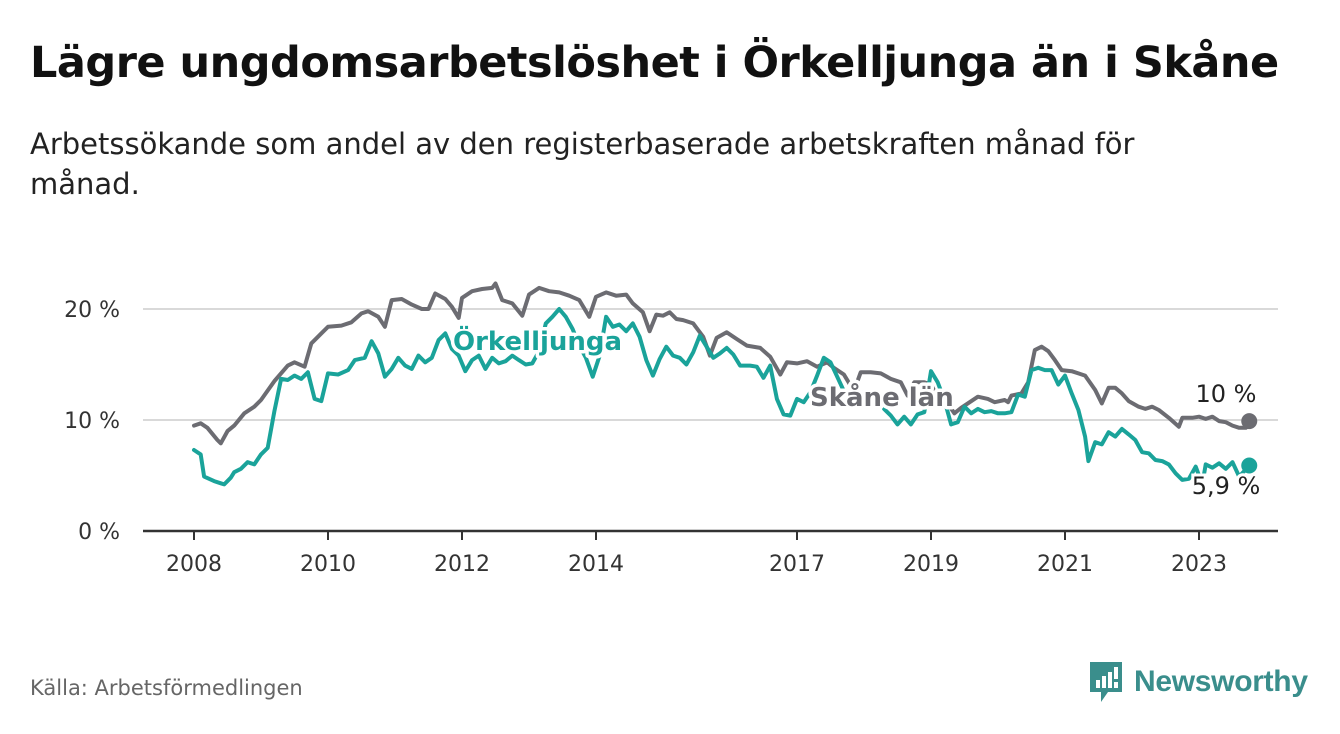  I want to click on brand-logo: Newsworthy, so click(1198, 682).